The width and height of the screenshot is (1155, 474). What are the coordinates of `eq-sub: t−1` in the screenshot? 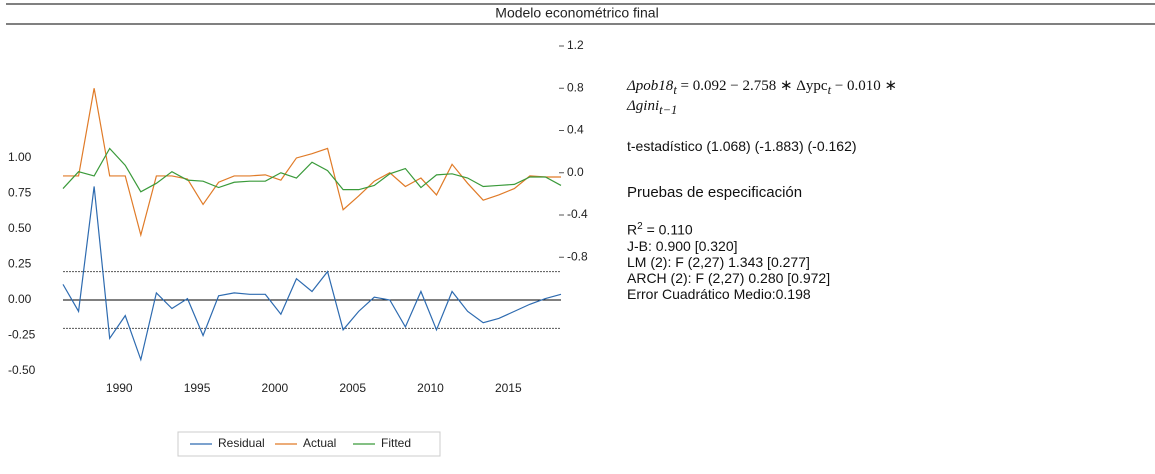 It's located at (668, 110).